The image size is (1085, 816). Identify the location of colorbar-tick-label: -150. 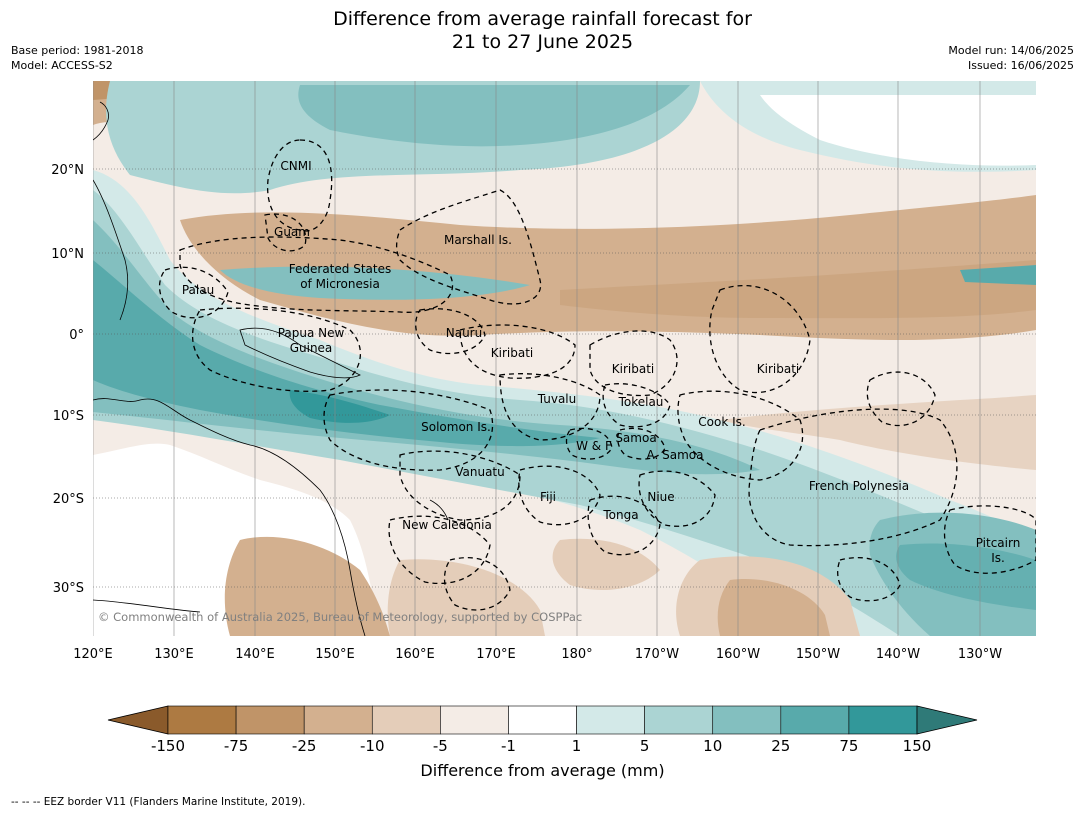
(168, 746).